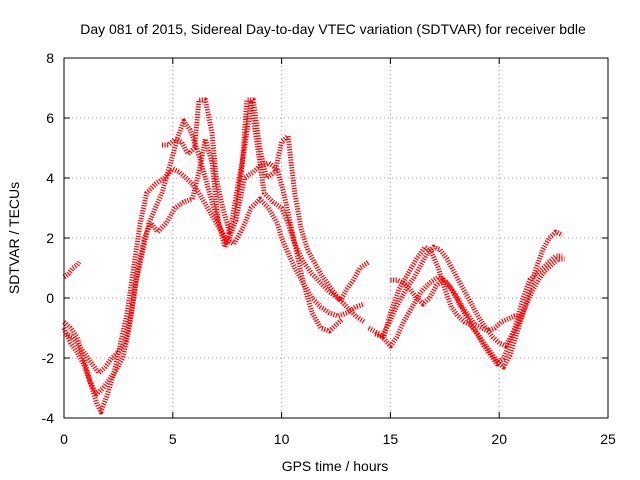  What do you see at coordinates (50, 118) in the screenshot?
I see `y-tick-label: 6` at bounding box center [50, 118].